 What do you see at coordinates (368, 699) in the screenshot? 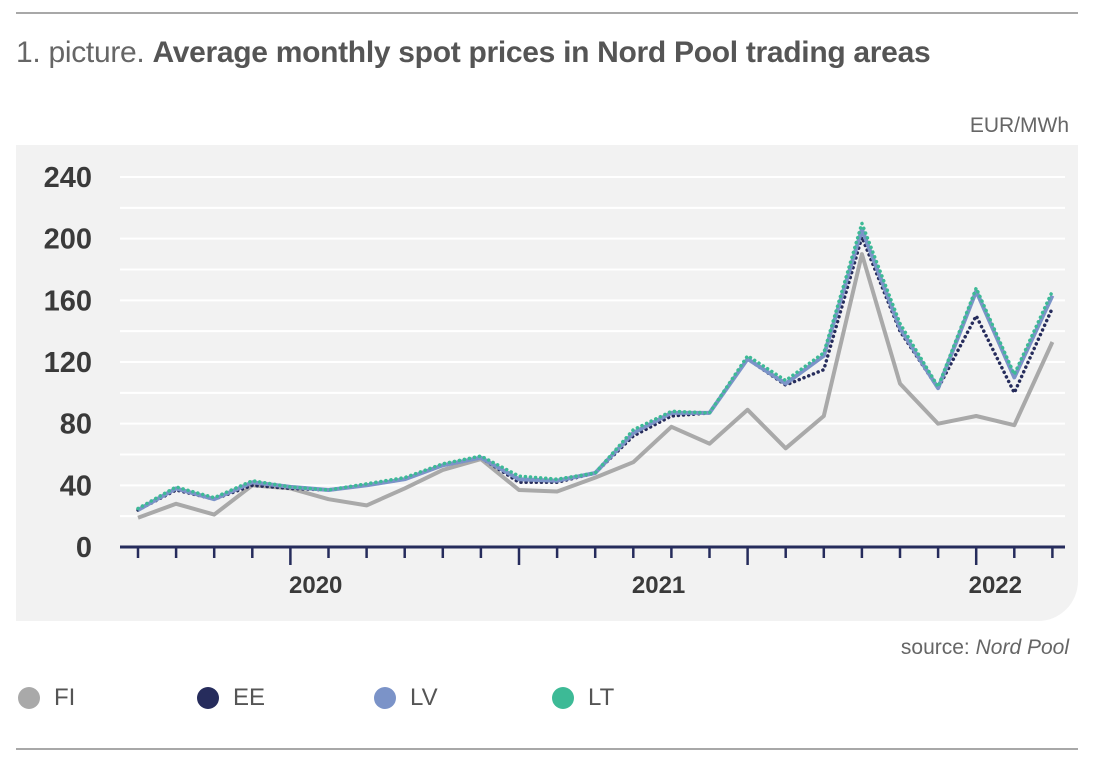
I see `legend: FI EE LV LT` at bounding box center [368, 699].